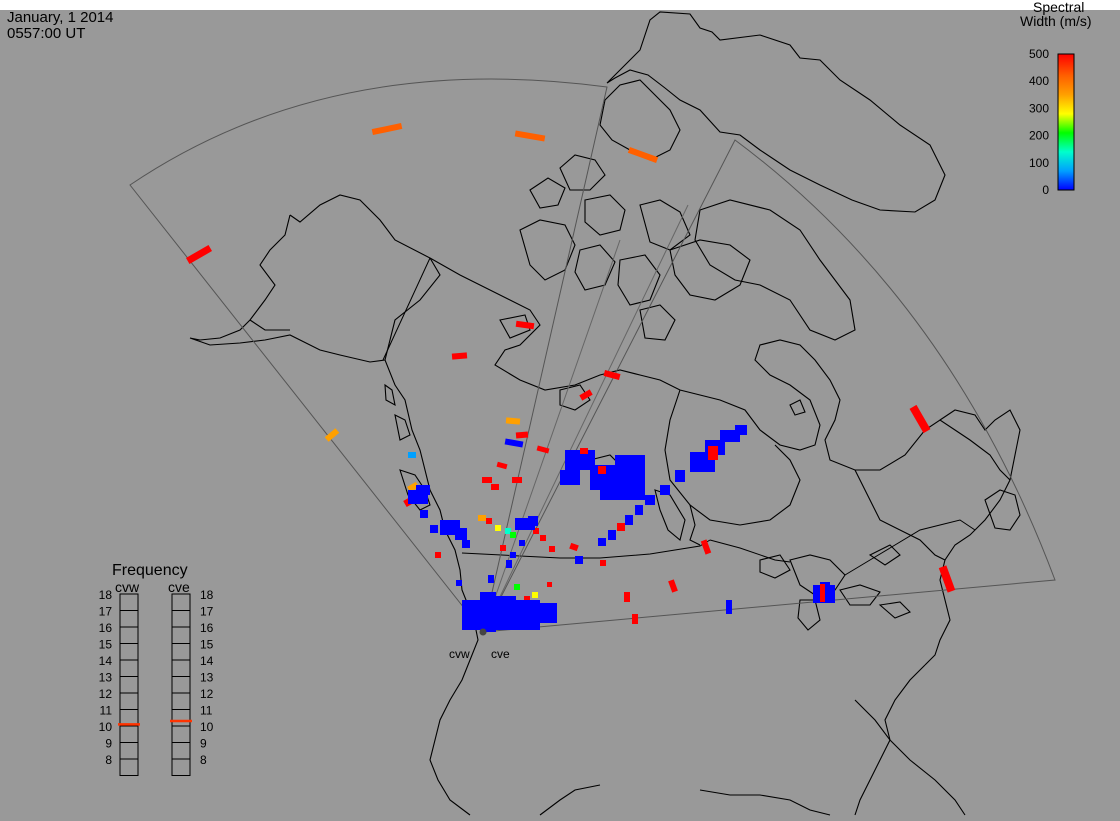 The image size is (1120, 821). Describe the element at coordinates (1039, 81) in the screenshot. I see `colorbar-tick-label: 400` at that location.